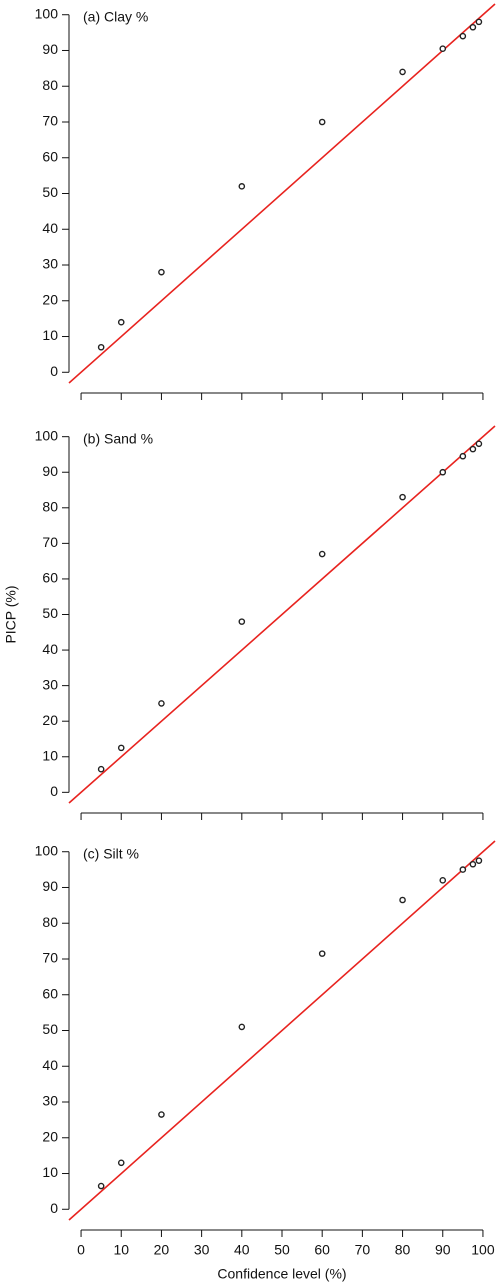 Image resolution: width=500 pixels, height=1284 pixels. What do you see at coordinates (162, 1250) in the screenshot?
I see `x-tick-label: 20` at bounding box center [162, 1250].